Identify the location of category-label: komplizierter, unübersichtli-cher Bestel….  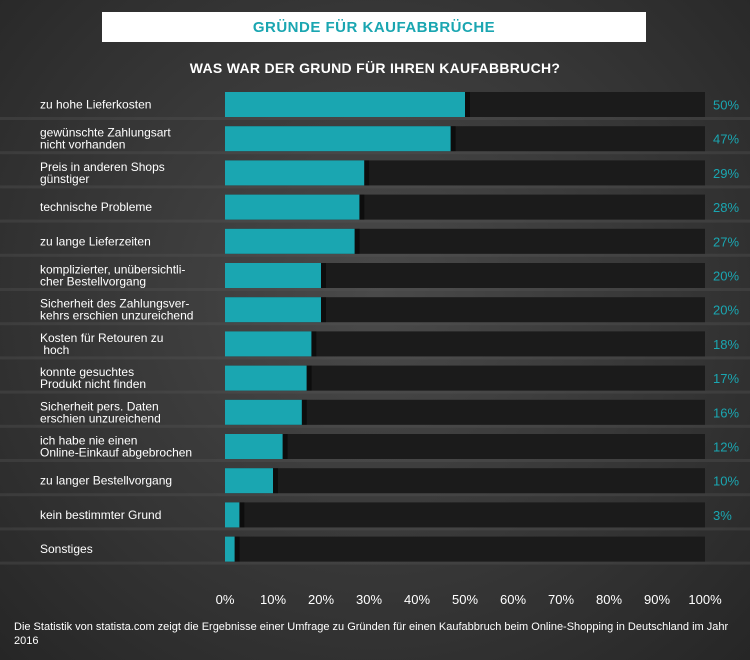
(112, 276).